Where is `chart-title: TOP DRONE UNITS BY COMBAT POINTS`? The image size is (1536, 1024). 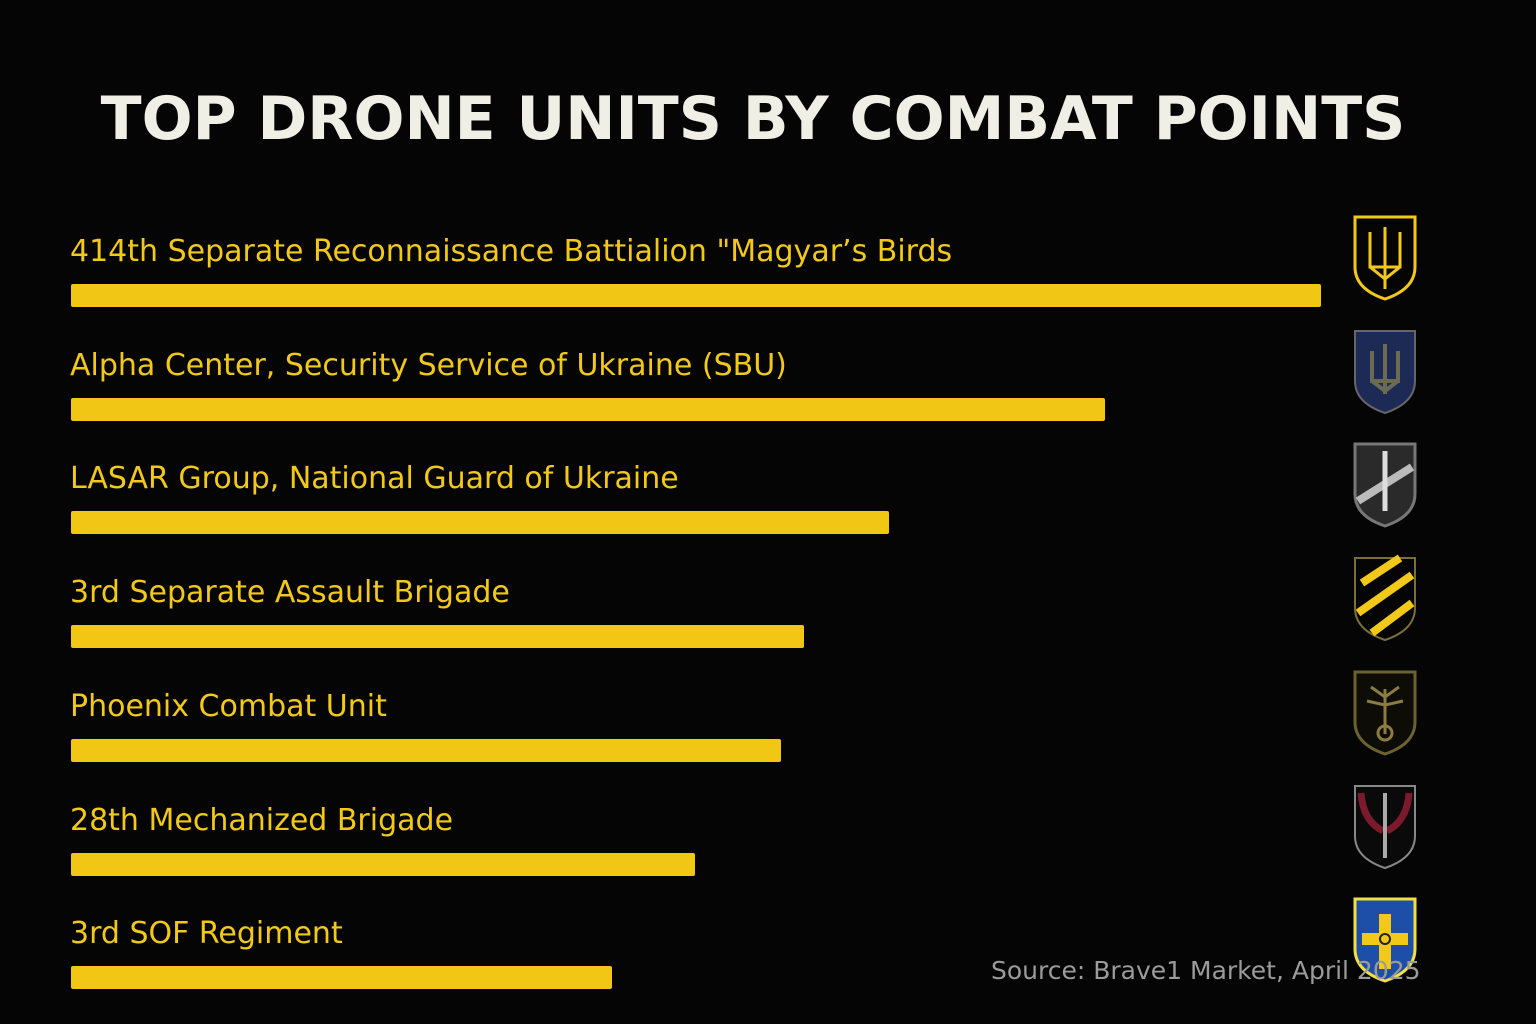
chart-title: TOP DRONE UNITS BY COMBAT POINTS is located at coordinates (753, 119).